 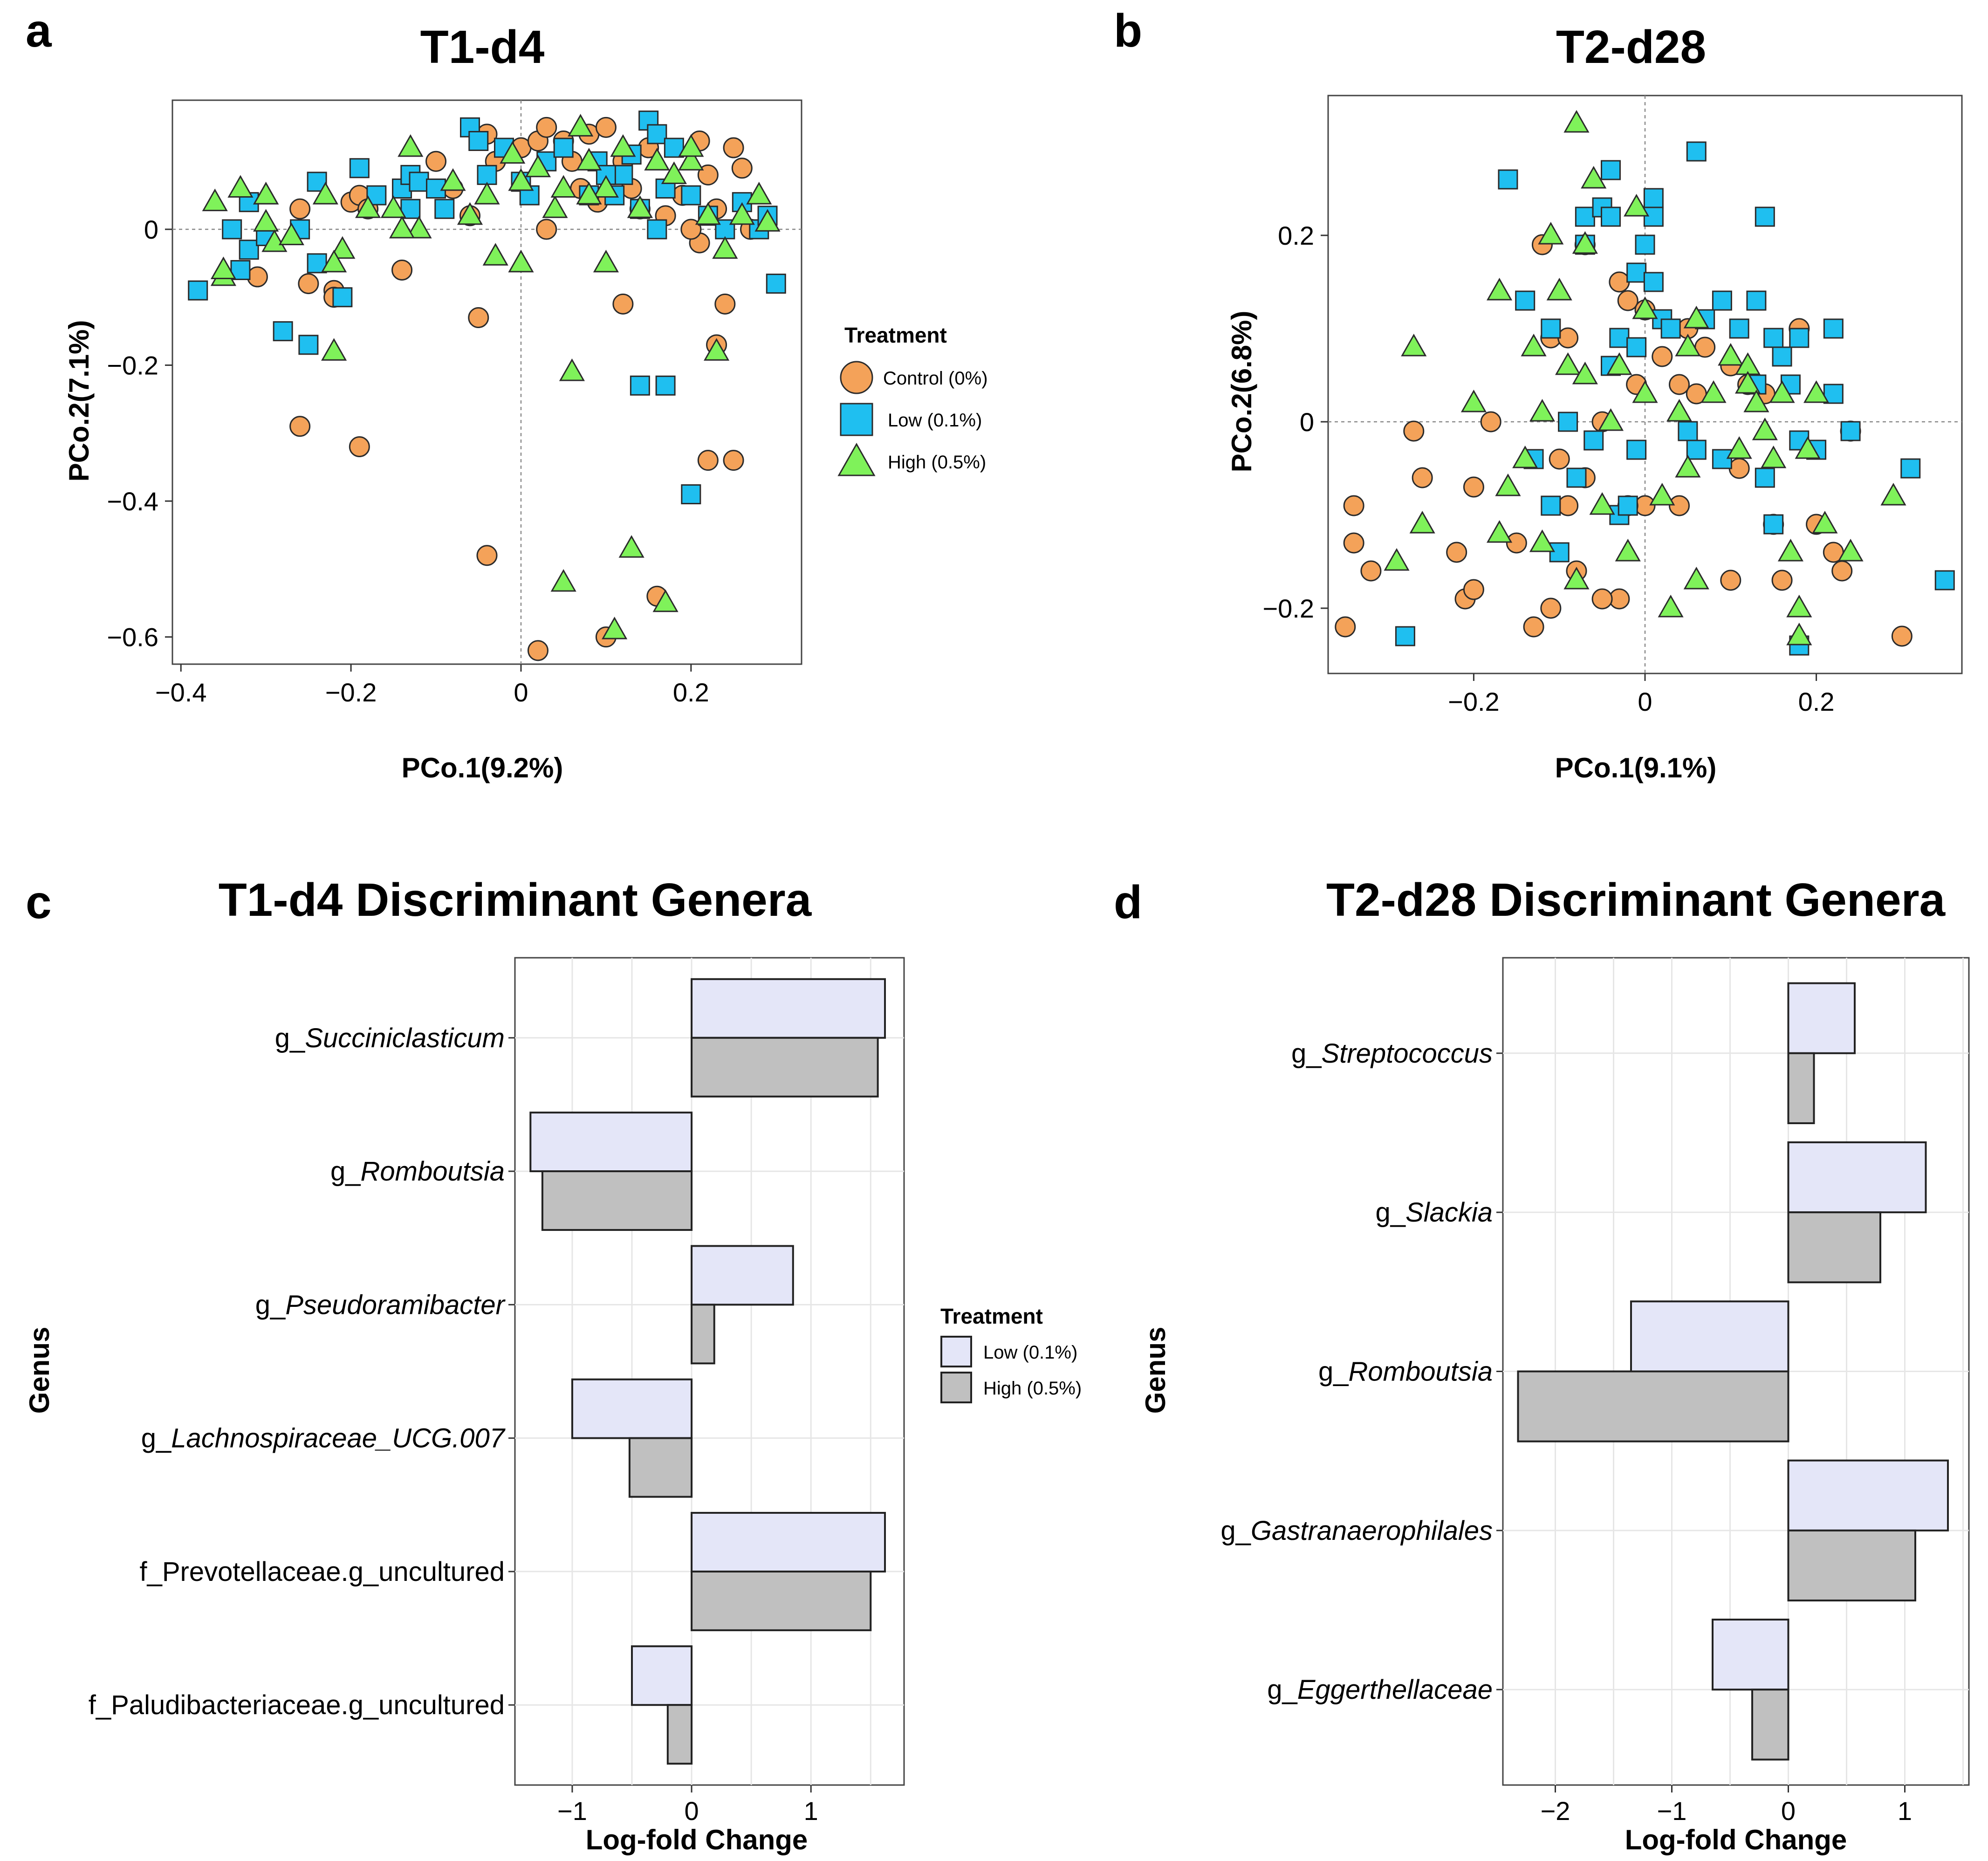 I want to click on chart-a-plot: −0.4 −0.2 0 0.2 0 −0.2 −0.4 −0.6, so click(x=454, y=403).